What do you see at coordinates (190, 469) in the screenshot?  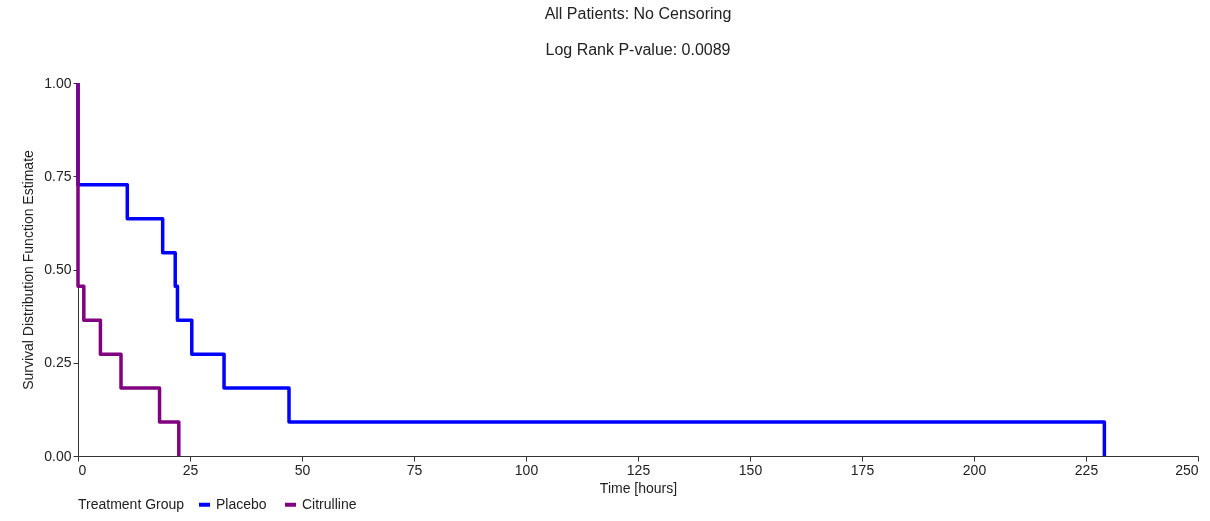 I see `x-tick-label: 25` at bounding box center [190, 469].